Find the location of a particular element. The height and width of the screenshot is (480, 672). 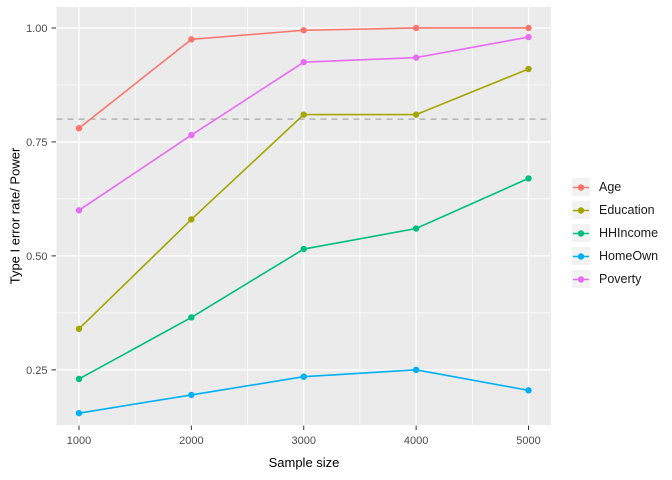

x-tick-label: 5000 is located at coordinates (528, 441).